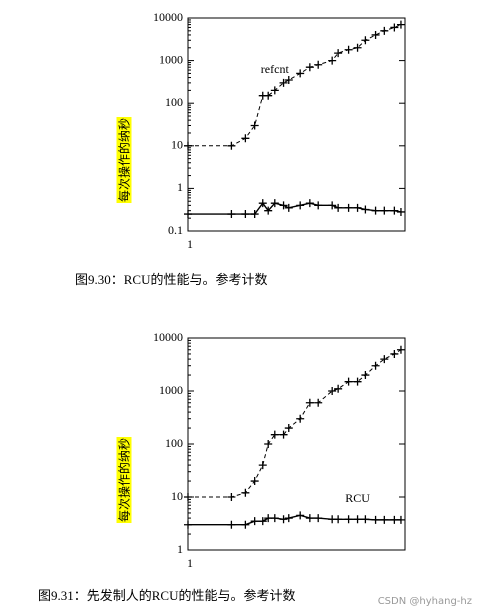  What do you see at coordinates (171, 279) in the screenshot?
I see `figure-caption: 图9.30：RCU的性能与。参考计数` at bounding box center [171, 279].